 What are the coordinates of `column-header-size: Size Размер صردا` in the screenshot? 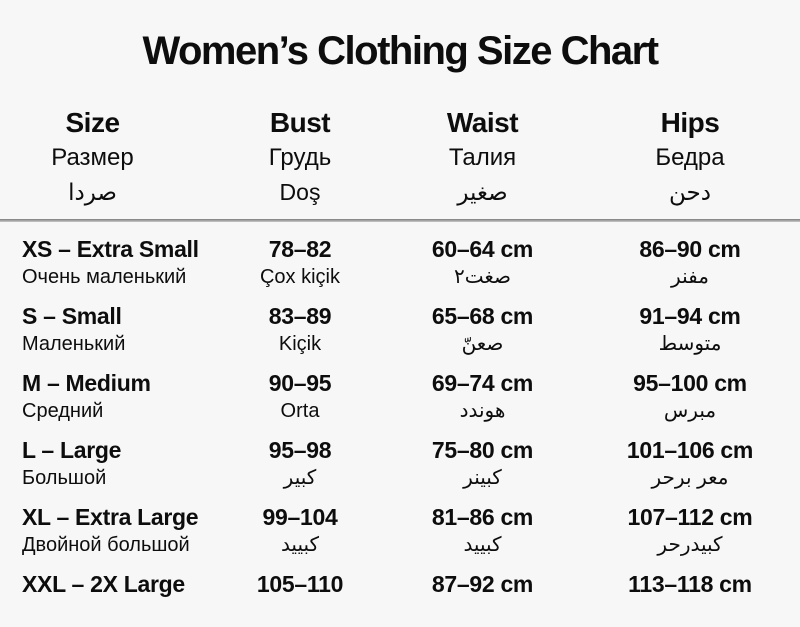 It's located at (107, 157).